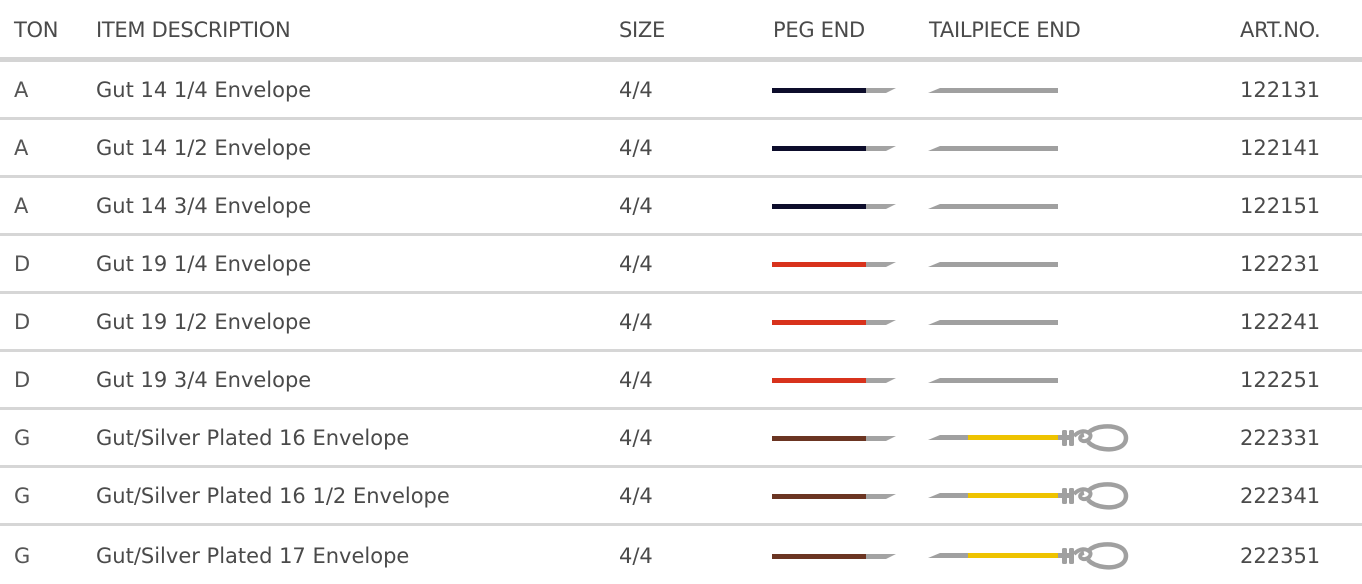  Describe the element at coordinates (1005, 29) in the screenshot. I see `header-tailpiece-end: TAILPIECE END` at that location.